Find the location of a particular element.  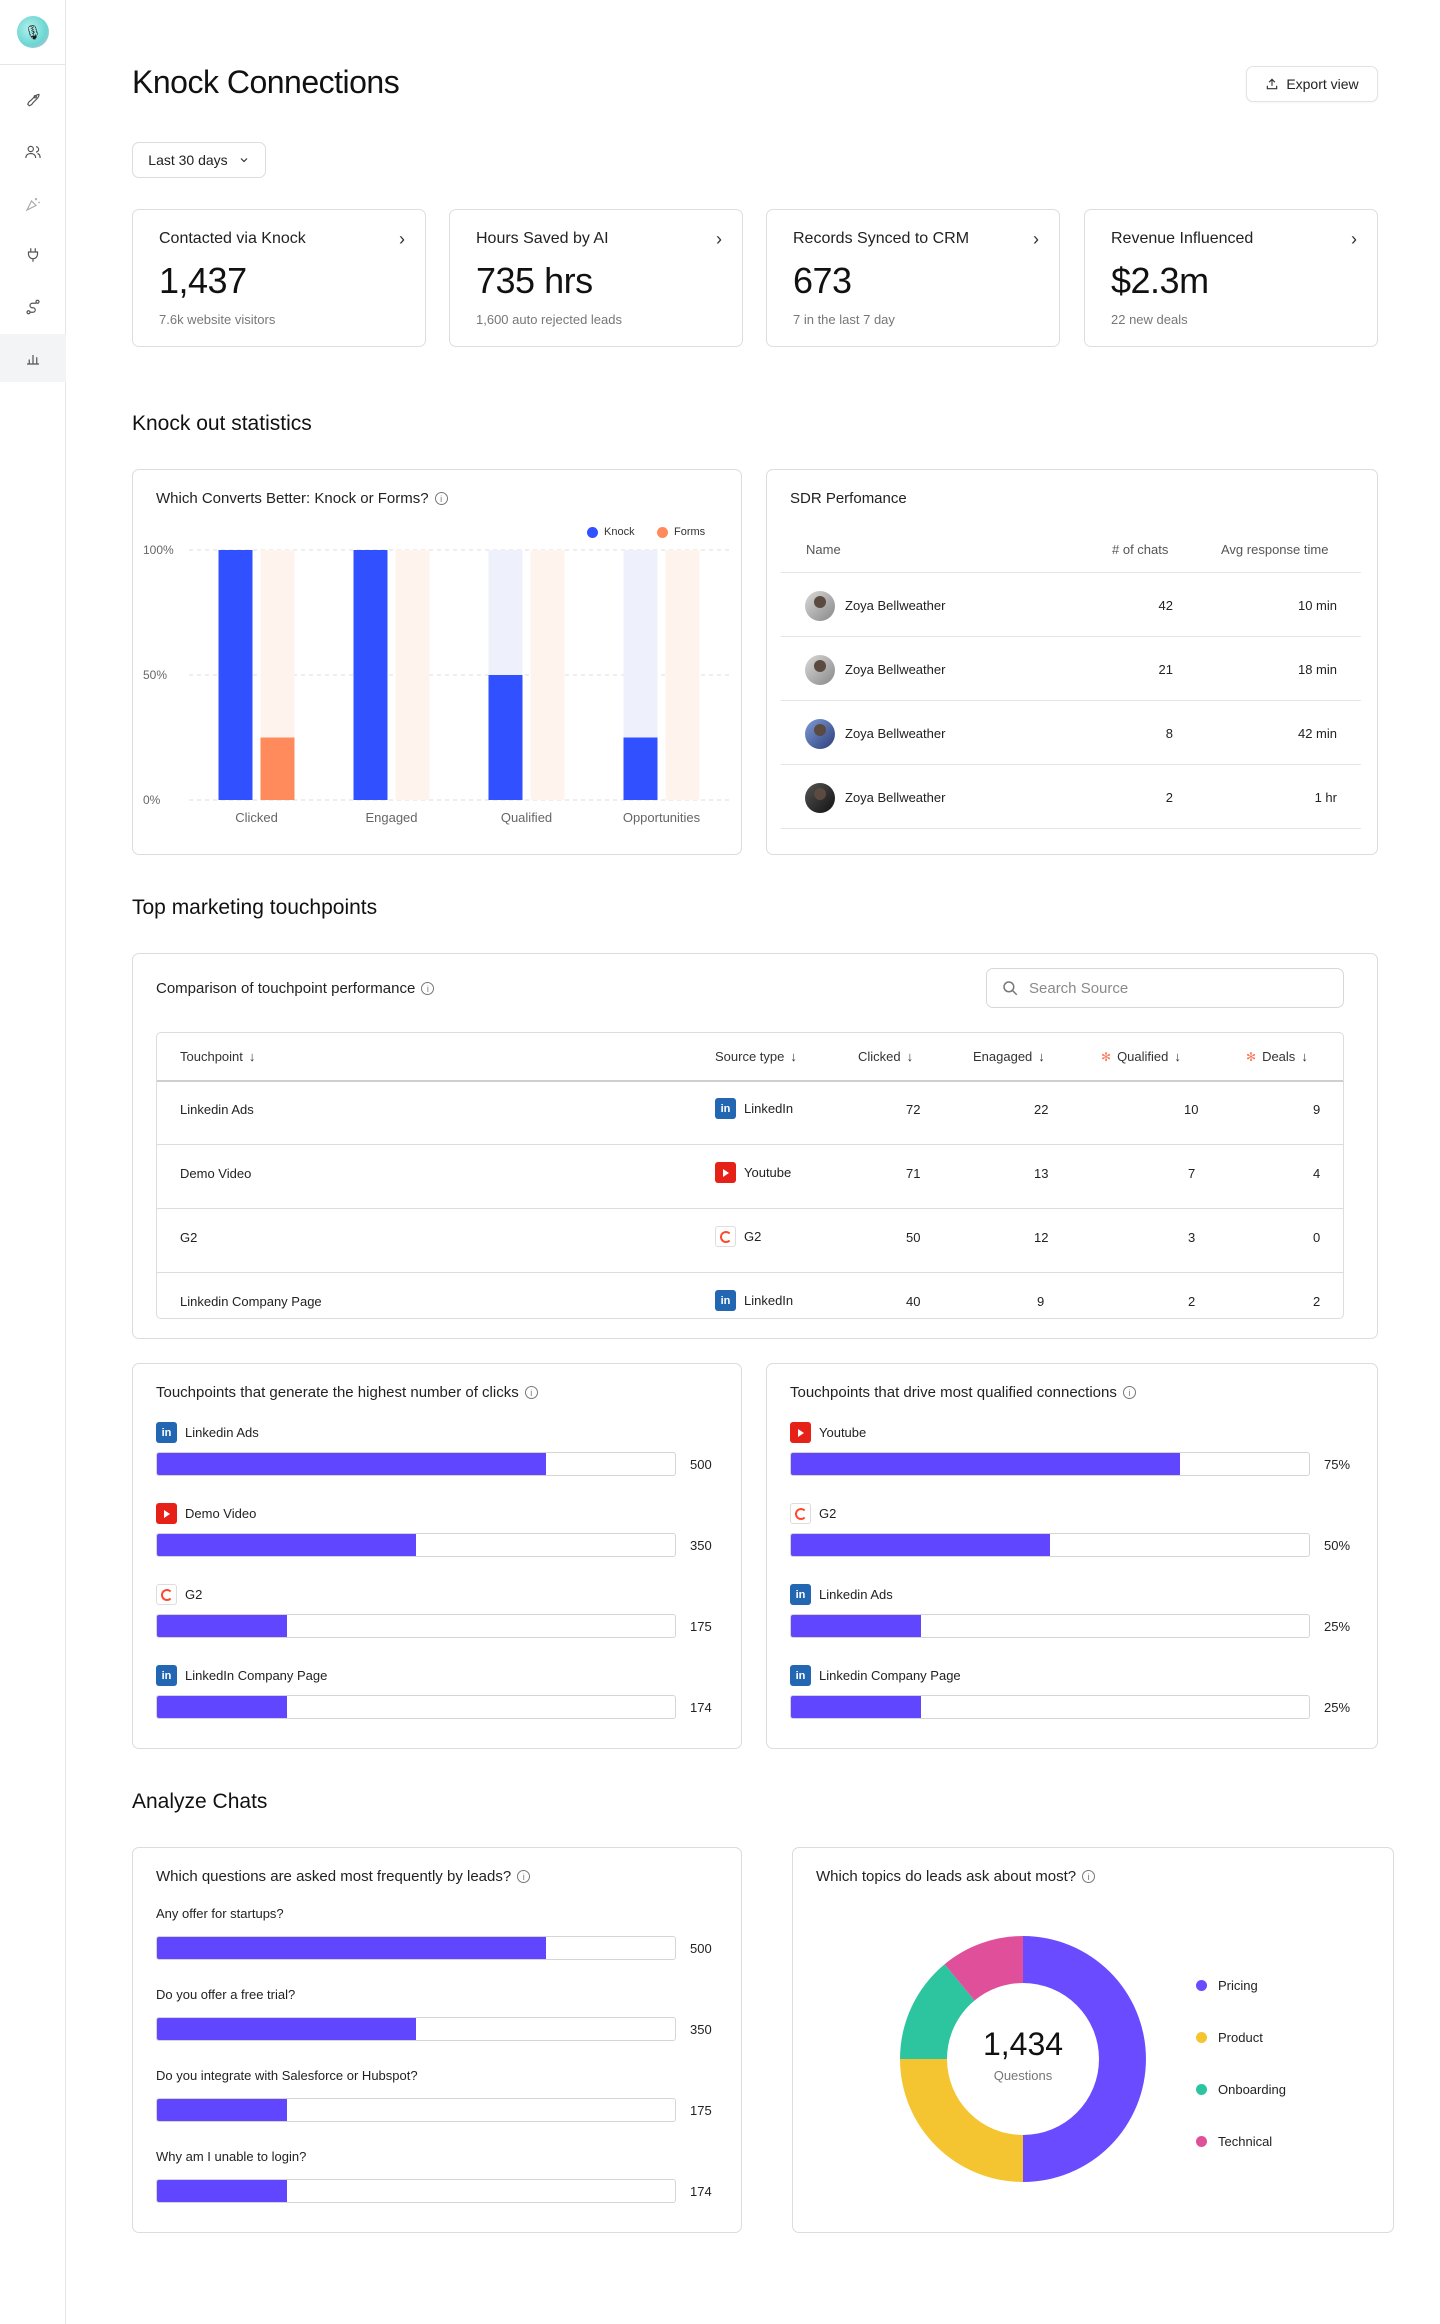

convert-chart-title: Which Converts Better: Knock or Forms? is located at coordinates (292, 498).